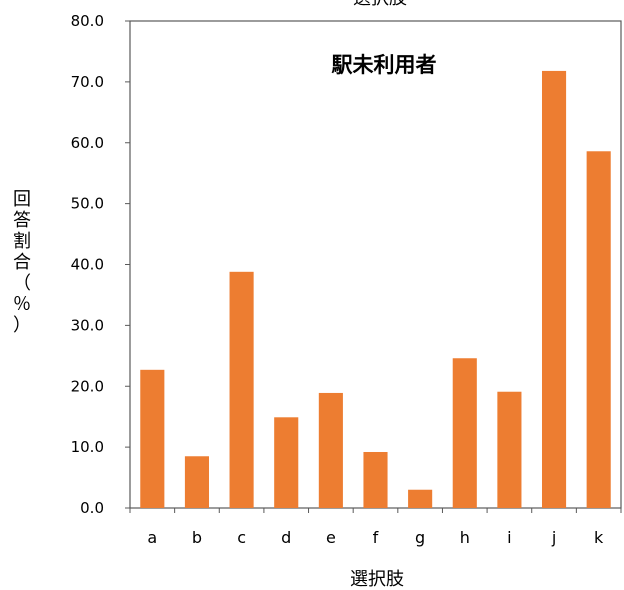 Image resolution: width=624 pixels, height=590 pixels. Describe the element at coordinates (197, 537) in the screenshot. I see `x-tick-label-b: b` at that location.